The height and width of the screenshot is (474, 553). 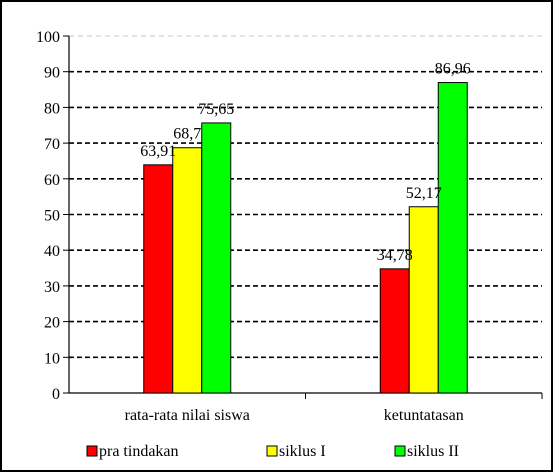 I want to click on data-label: 63,91, so click(x=158, y=151).